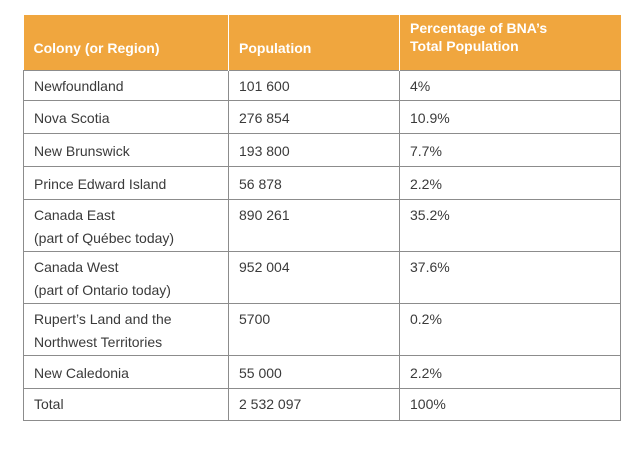  What do you see at coordinates (126, 85) in the screenshot?
I see `cell-colony: Newfoundland` at bounding box center [126, 85].